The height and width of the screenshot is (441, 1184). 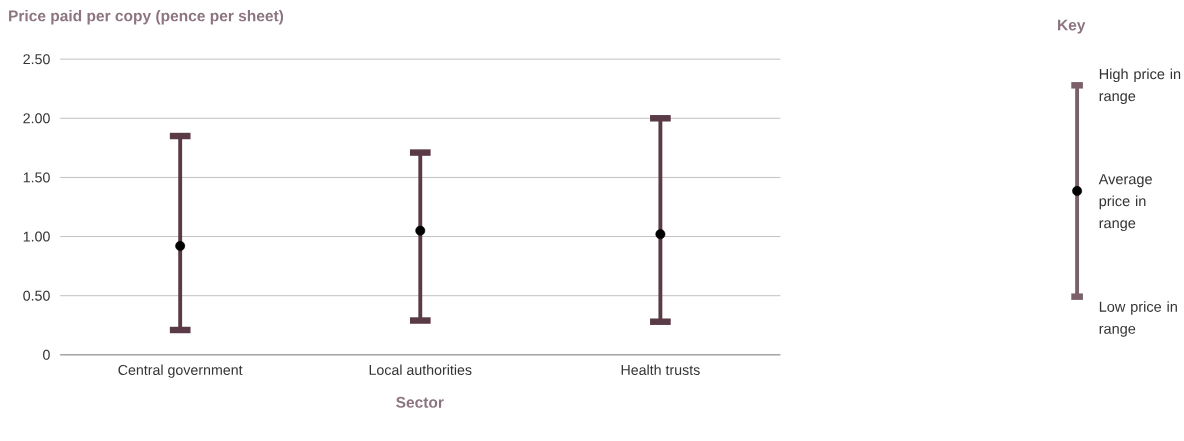 What do you see at coordinates (36, 59) in the screenshot?
I see `y-tick-label: 2.50` at bounding box center [36, 59].